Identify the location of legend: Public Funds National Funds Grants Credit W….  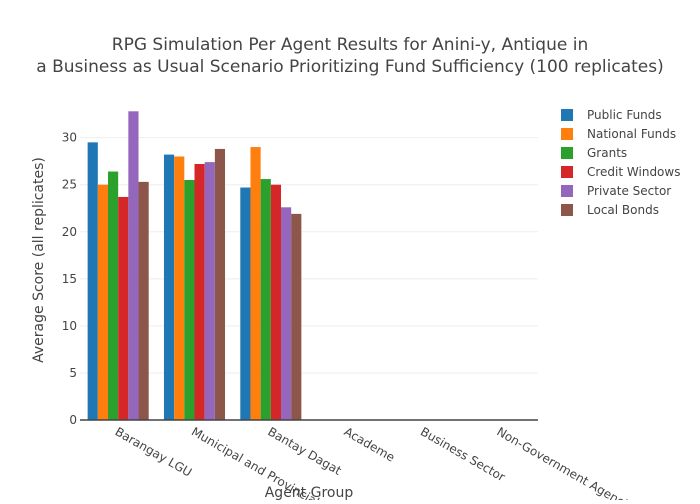
(620, 162).